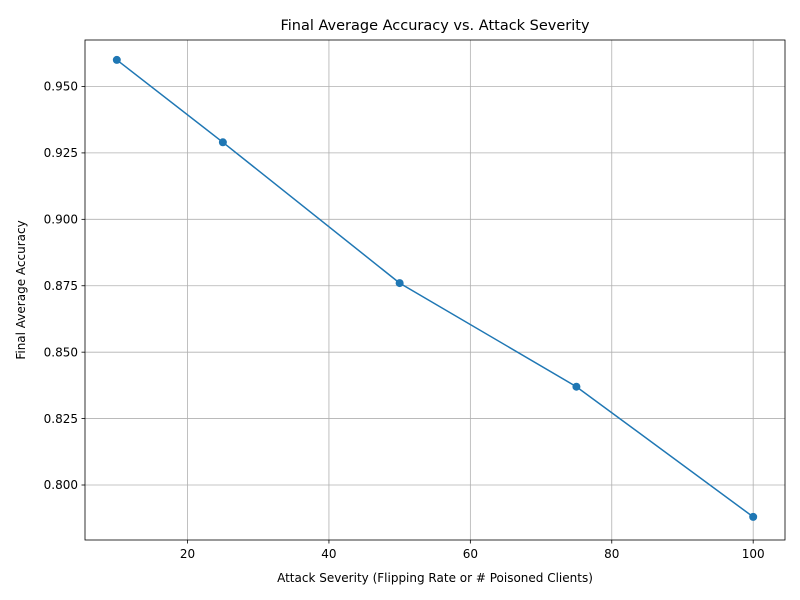 This screenshot has width=800, height=600. Describe the element at coordinates (61, 220) in the screenshot. I see `y-tick-label: 0.900` at that location.